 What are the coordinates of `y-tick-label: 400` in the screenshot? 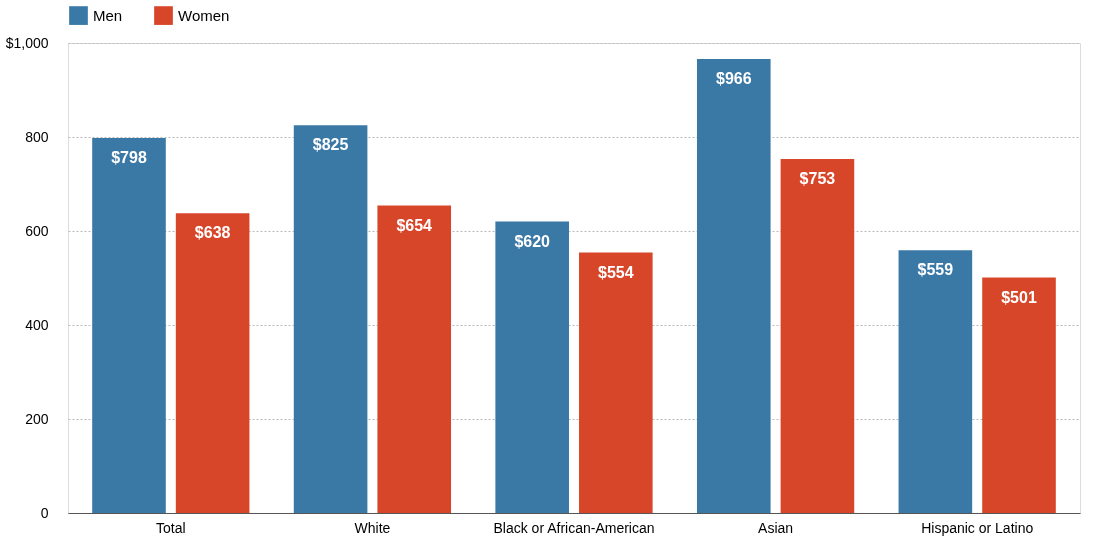 It's located at (37, 324).